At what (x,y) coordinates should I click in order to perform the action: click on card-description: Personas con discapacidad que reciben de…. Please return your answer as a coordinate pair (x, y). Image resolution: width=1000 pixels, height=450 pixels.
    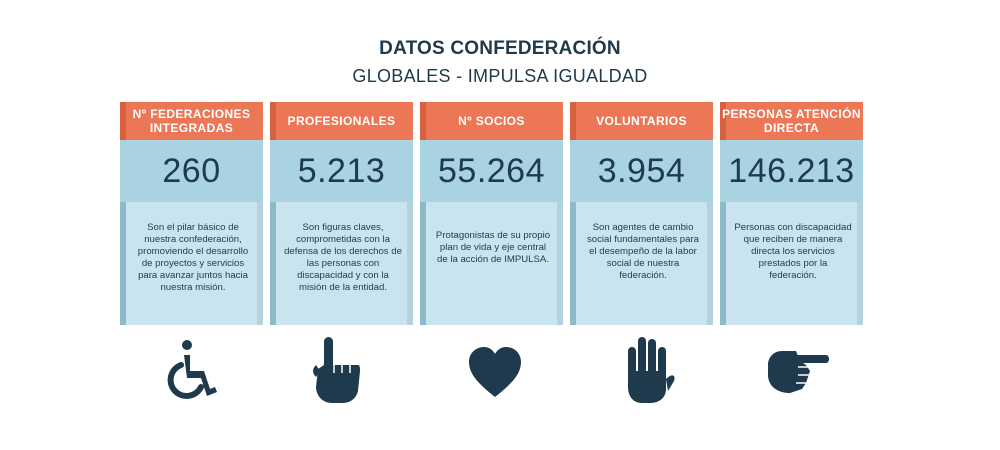
    Looking at the image, I should click on (793, 251).